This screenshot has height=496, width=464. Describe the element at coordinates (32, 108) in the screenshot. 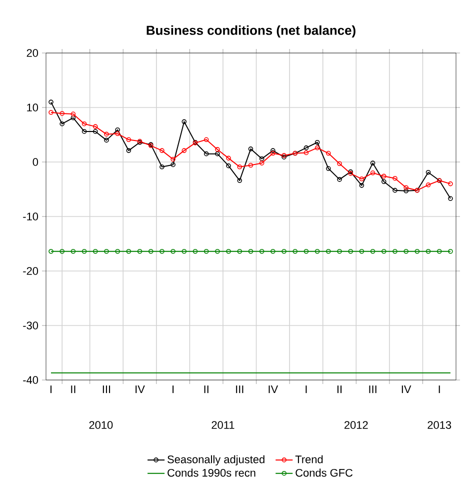

I see `y-tick-label: 10` at that location.